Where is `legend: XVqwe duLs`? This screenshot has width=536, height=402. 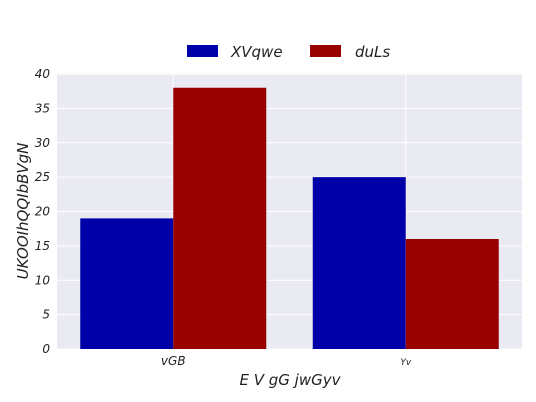
legend: XVqwe duLs is located at coordinates (288, 52).